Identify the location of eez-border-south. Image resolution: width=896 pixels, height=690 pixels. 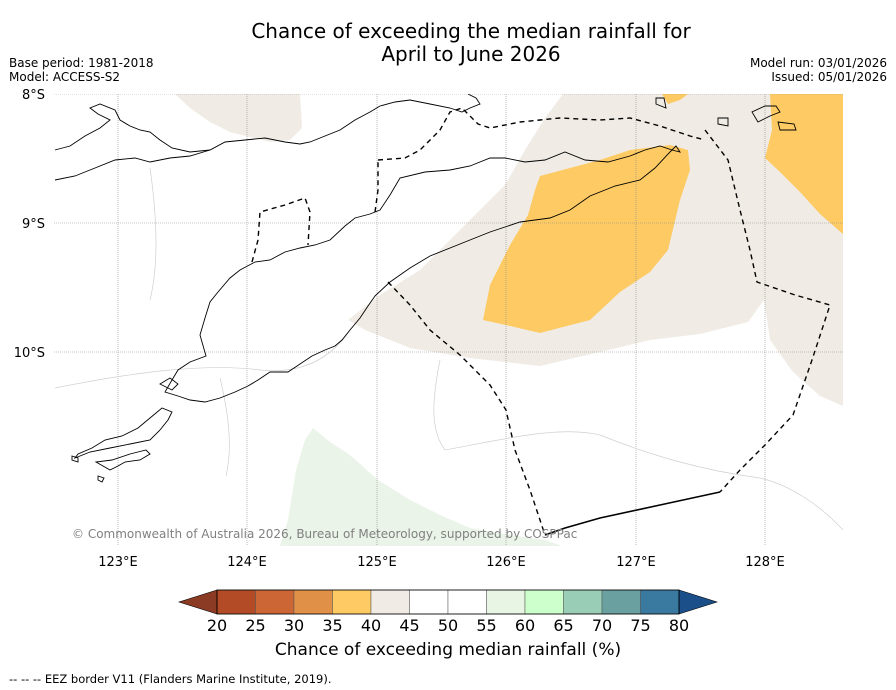
(466, 408).